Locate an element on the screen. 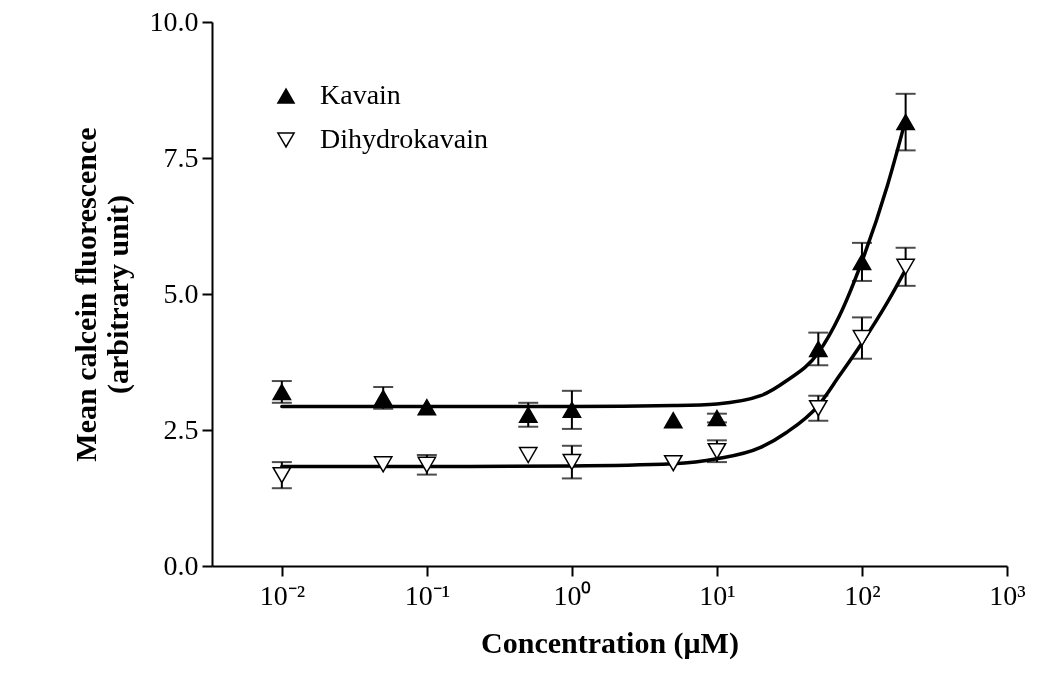 The width and height of the screenshot is (1049, 682). x-tick-label: 10⁰ is located at coordinates (572, 595).